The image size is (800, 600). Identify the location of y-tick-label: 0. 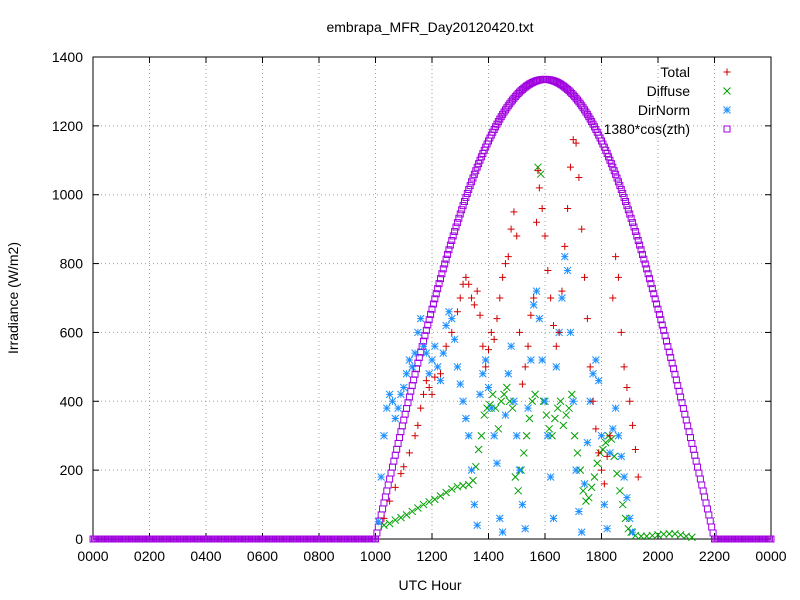
(79, 539).